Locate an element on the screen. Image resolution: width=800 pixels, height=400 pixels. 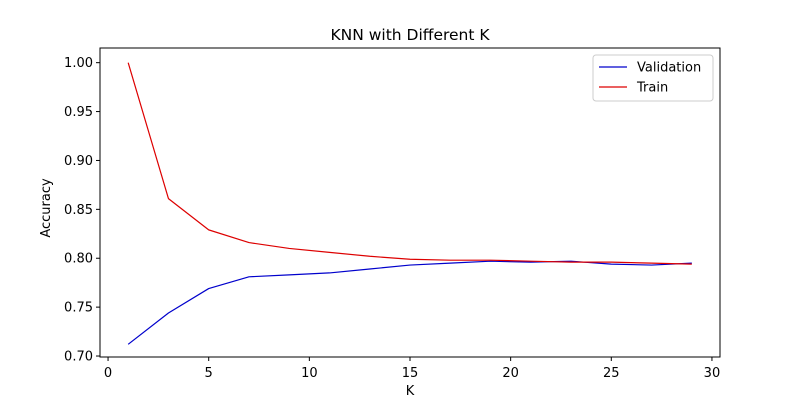
legend-label-train: Train is located at coordinates (652, 88).